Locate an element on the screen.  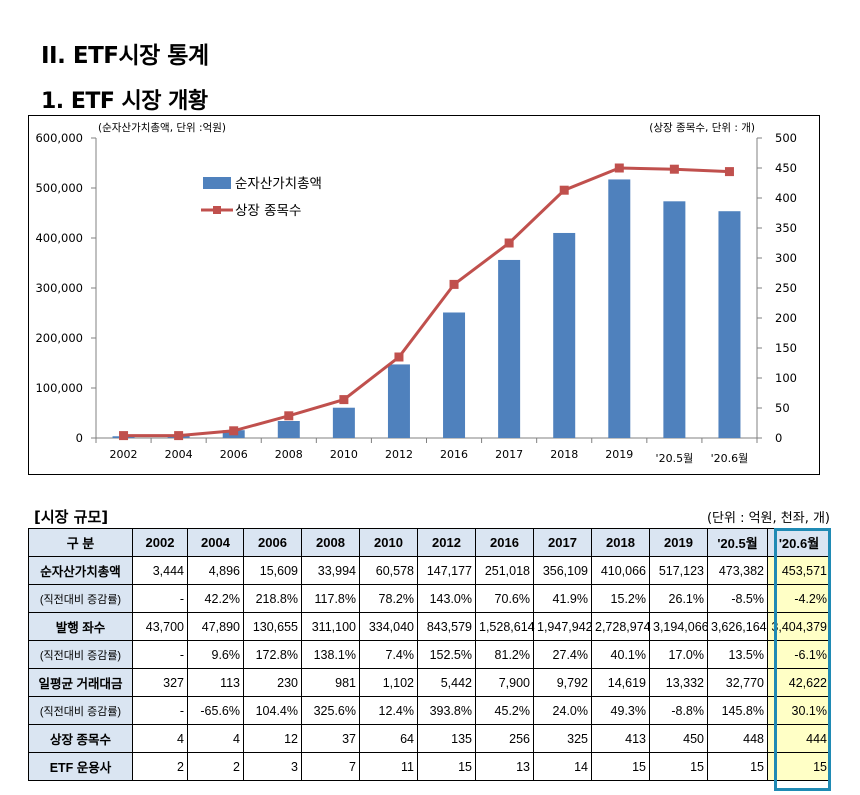
table-cell: 410,066 is located at coordinates (620, 570).